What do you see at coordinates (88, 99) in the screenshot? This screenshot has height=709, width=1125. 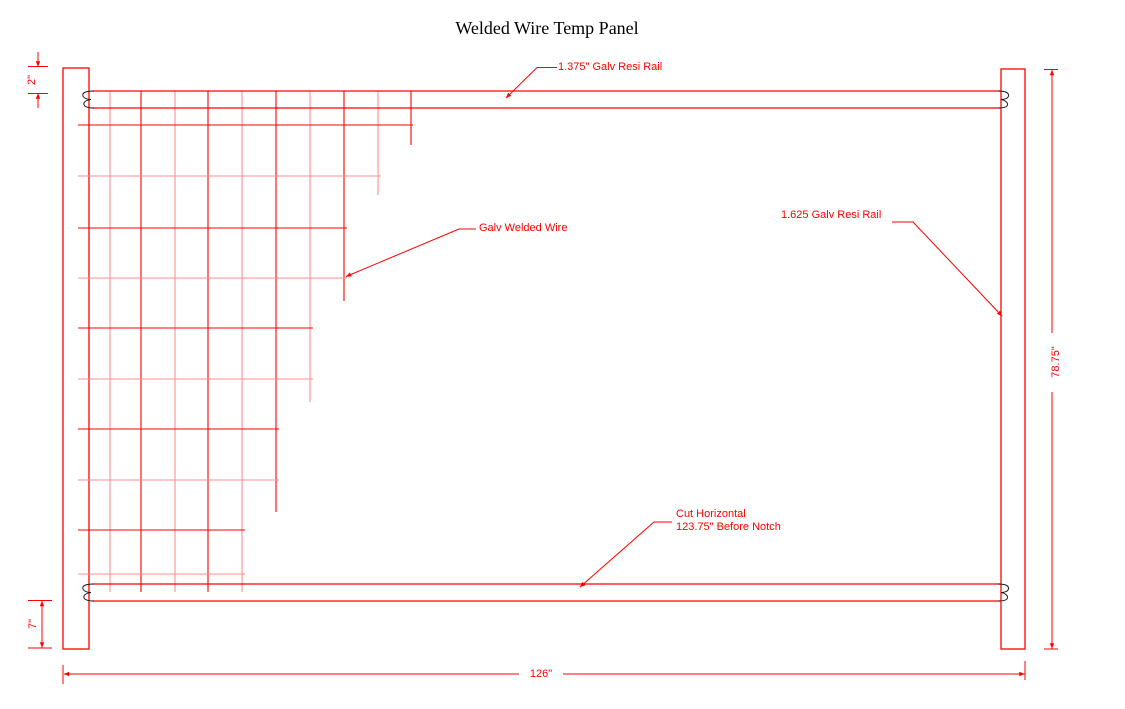 I see `top-rail-left-notch` at bounding box center [88, 99].